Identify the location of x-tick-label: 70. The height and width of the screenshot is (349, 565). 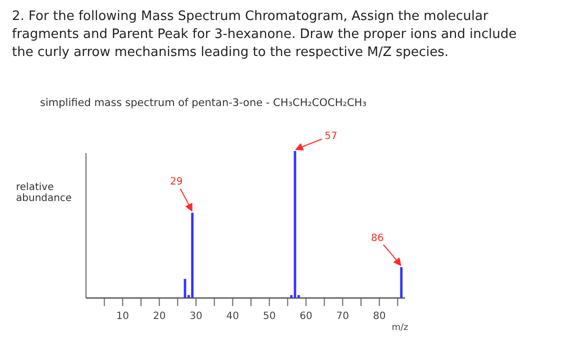
(343, 316).